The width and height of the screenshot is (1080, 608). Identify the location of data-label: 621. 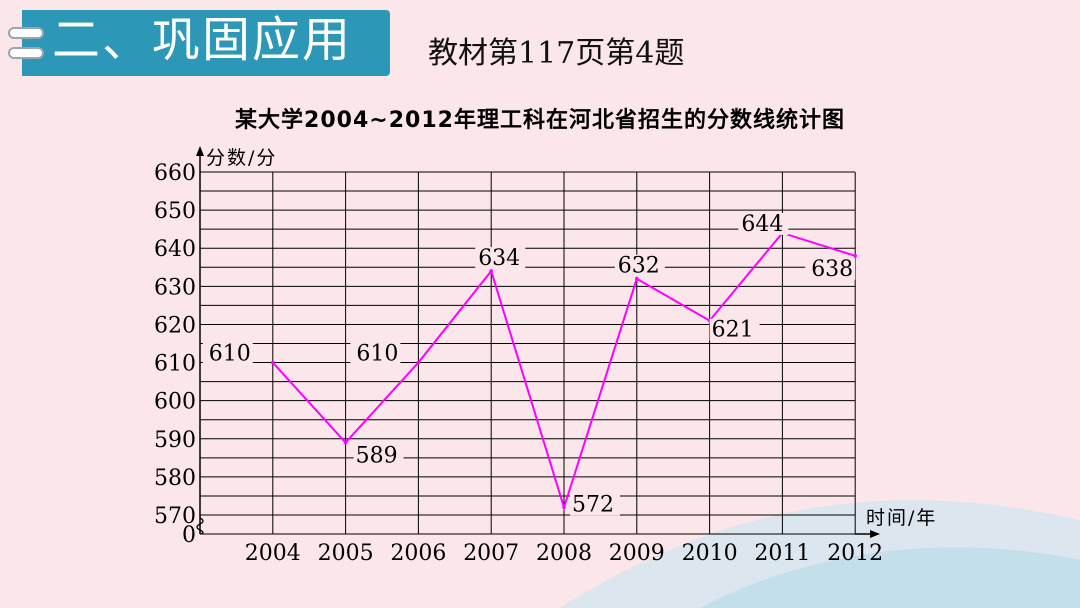
(733, 330).